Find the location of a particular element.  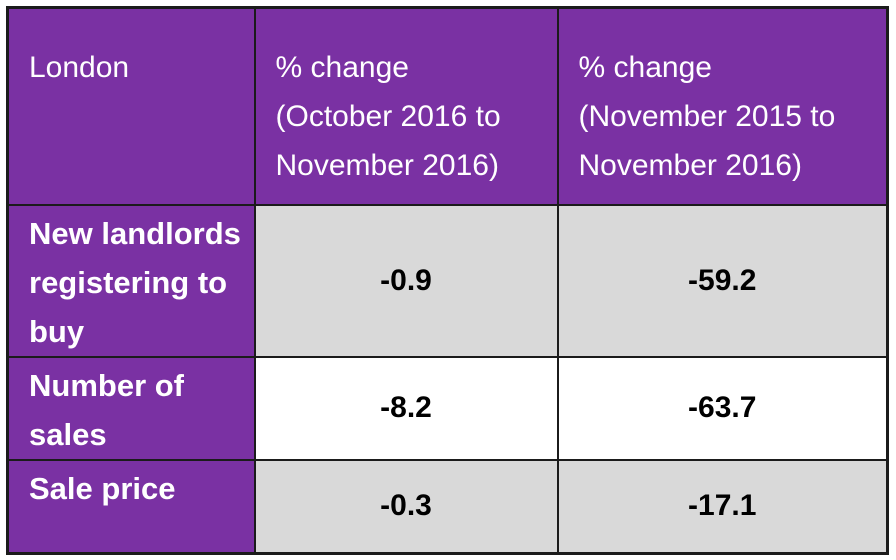

header-cell-period-1: % change (October 2016 to November 2016) is located at coordinates (406, 106).